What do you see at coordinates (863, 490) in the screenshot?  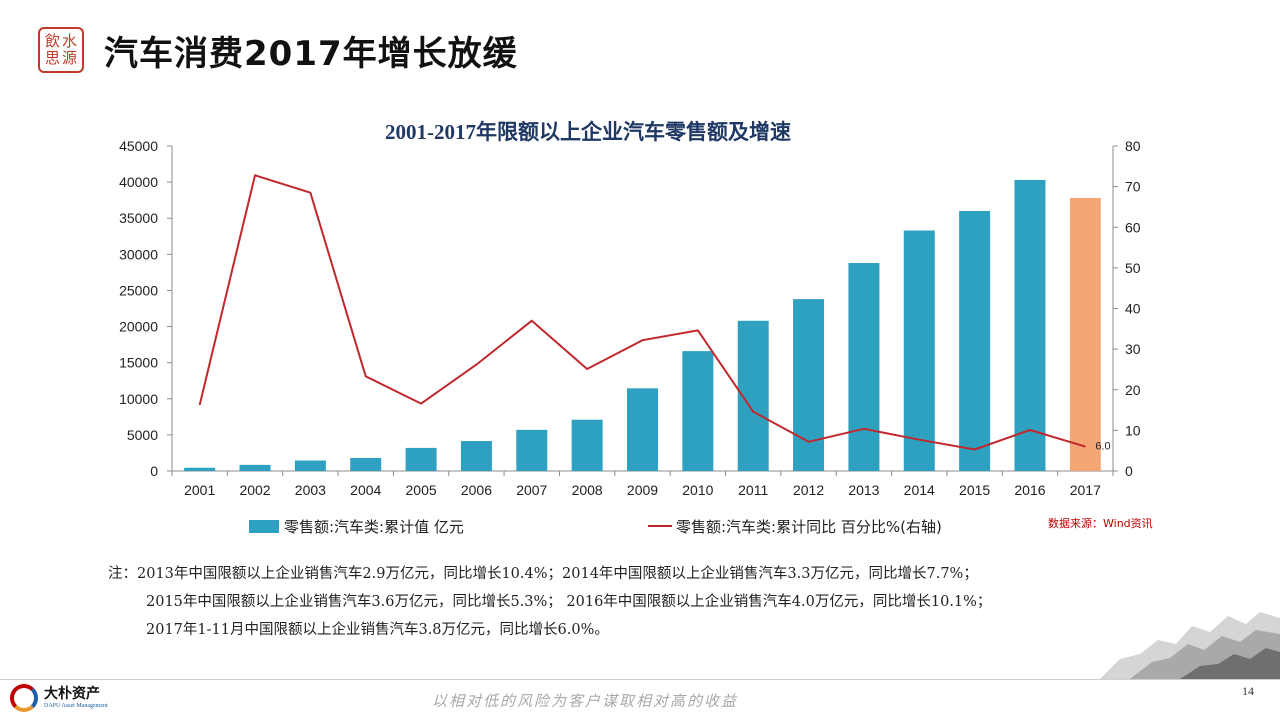 I see `x-tick-label: 2013` at bounding box center [863, 490].